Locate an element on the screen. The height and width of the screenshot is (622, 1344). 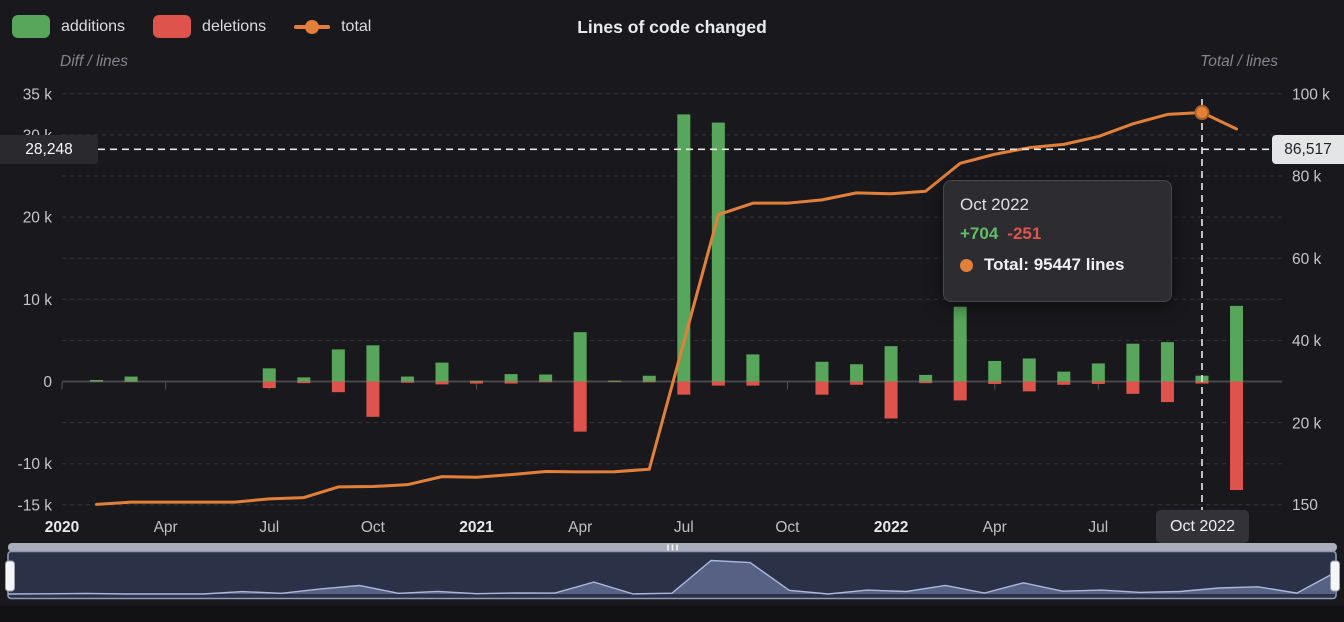
total-dot-icon is located at coordinates (312, 26).